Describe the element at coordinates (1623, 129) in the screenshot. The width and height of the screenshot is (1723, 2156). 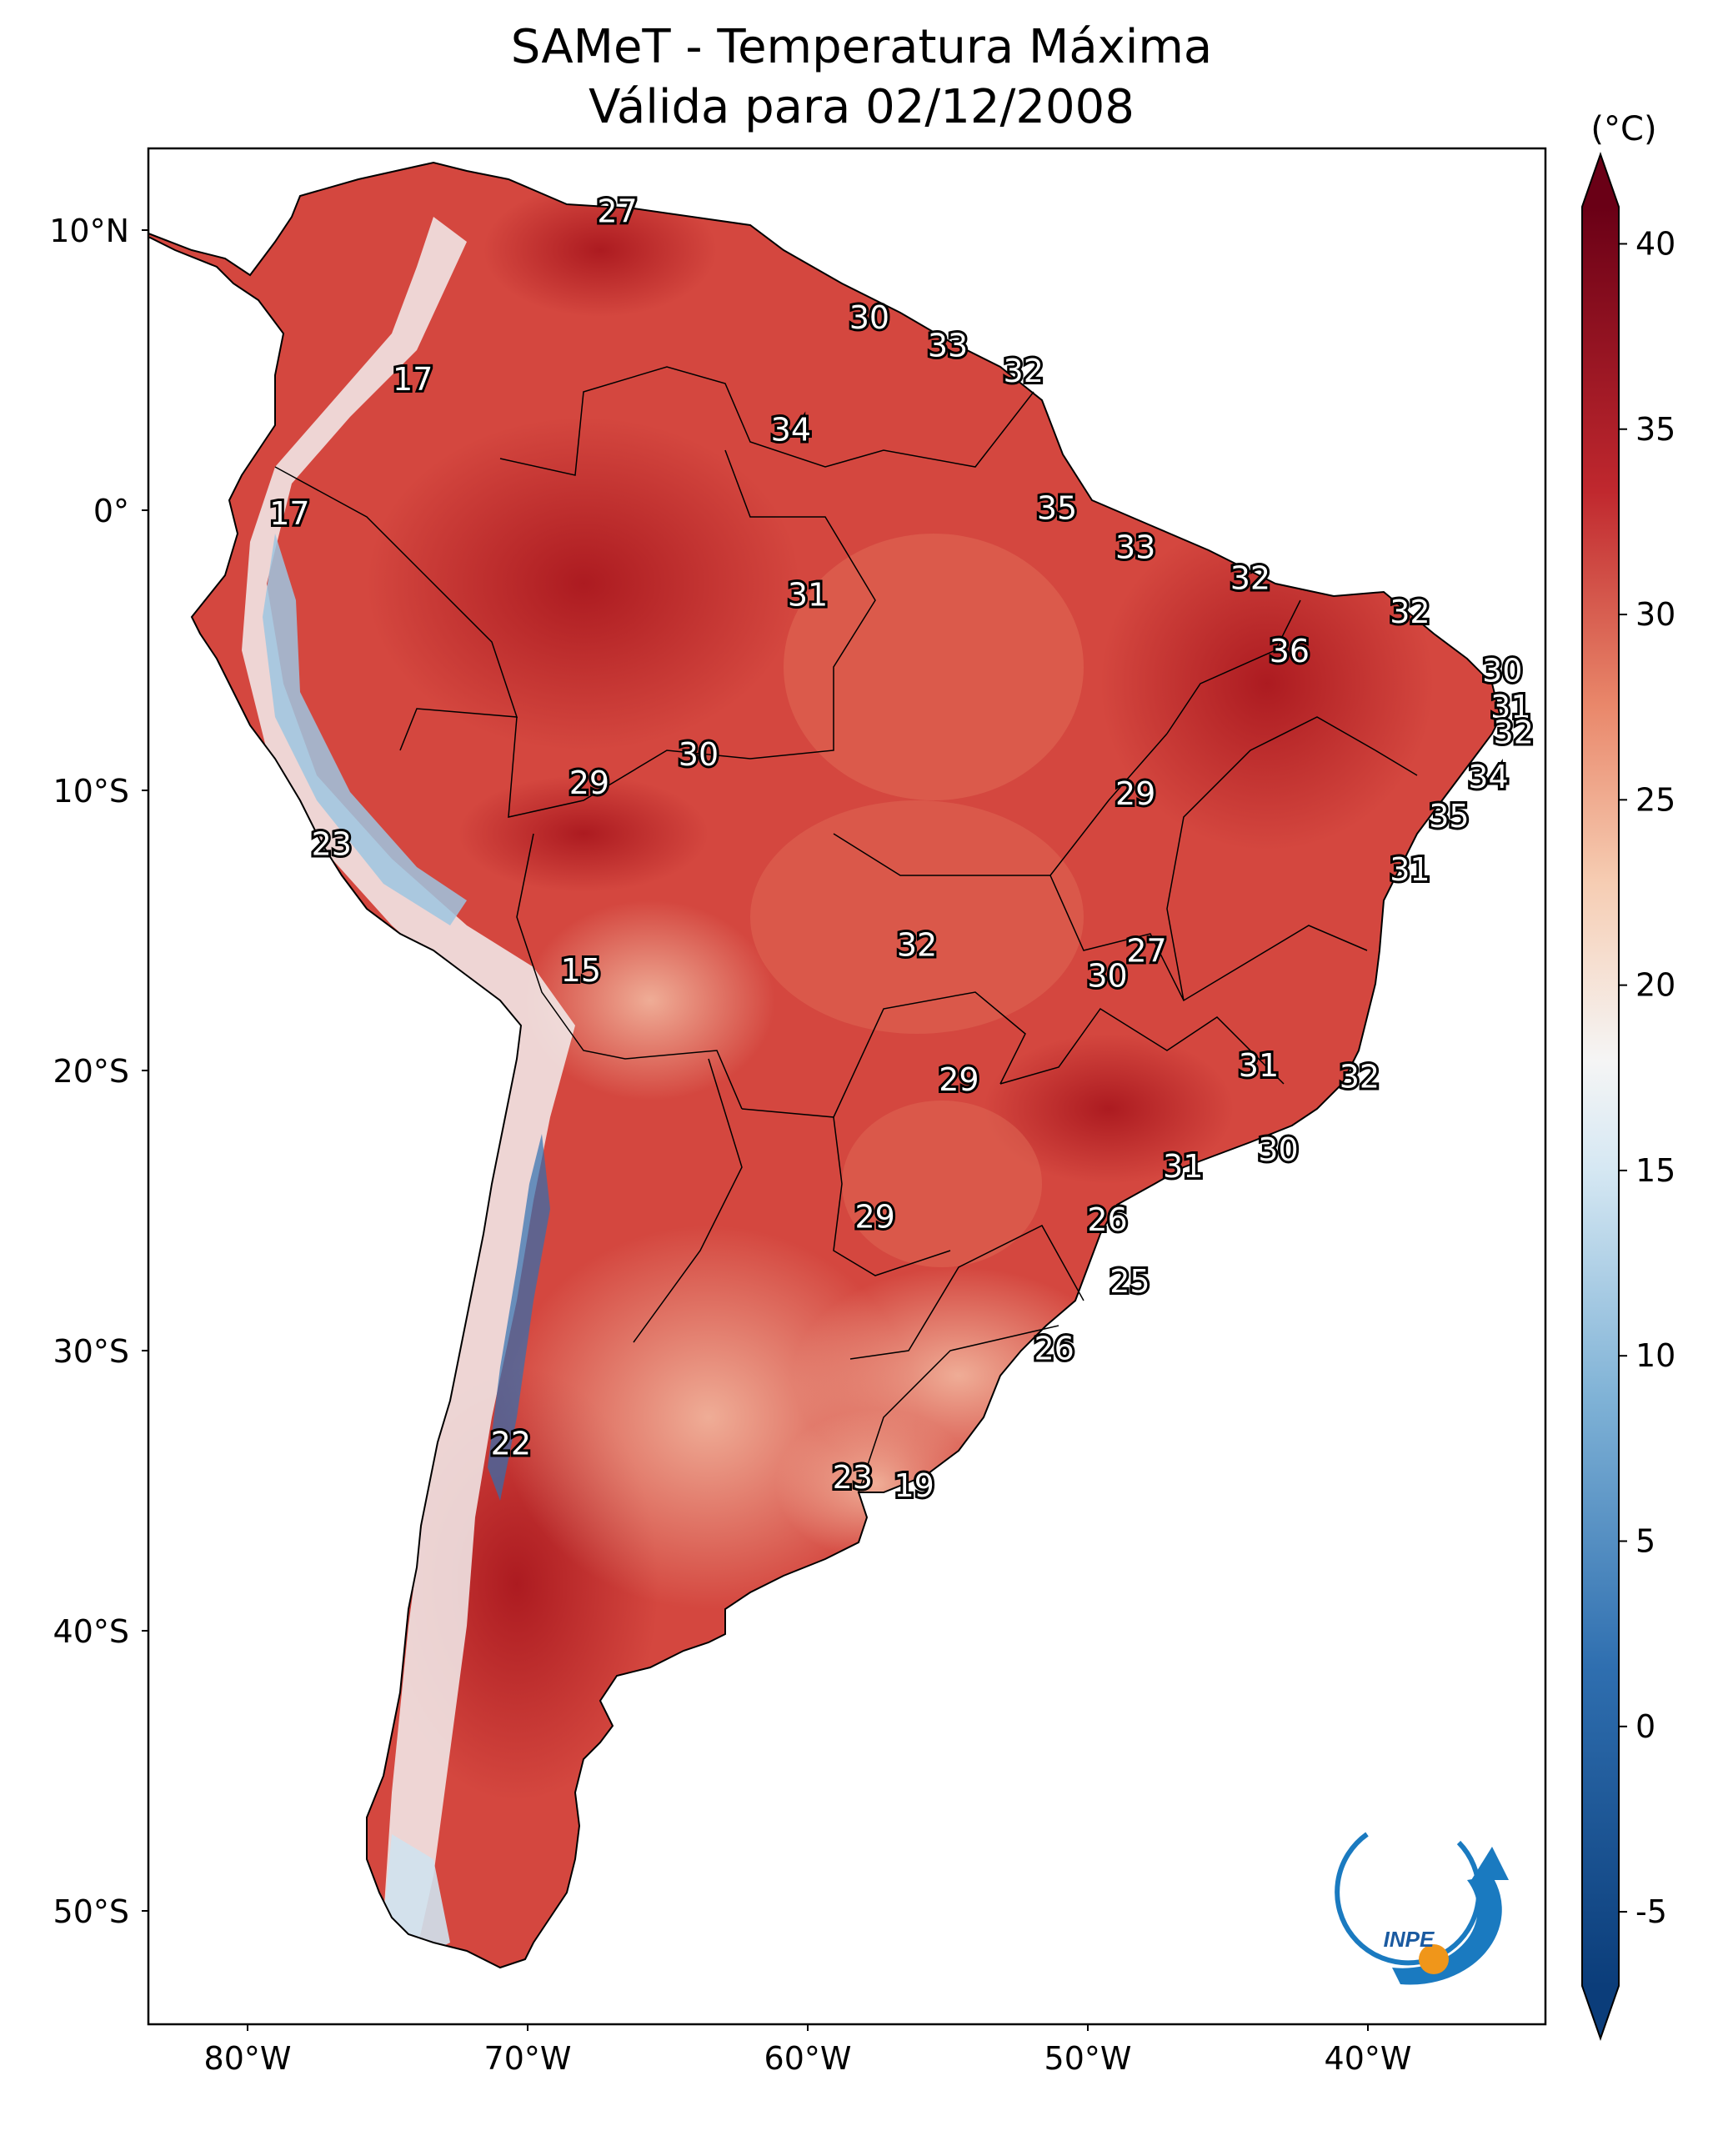
I see `colorbar-unit: (°C)` at that location.